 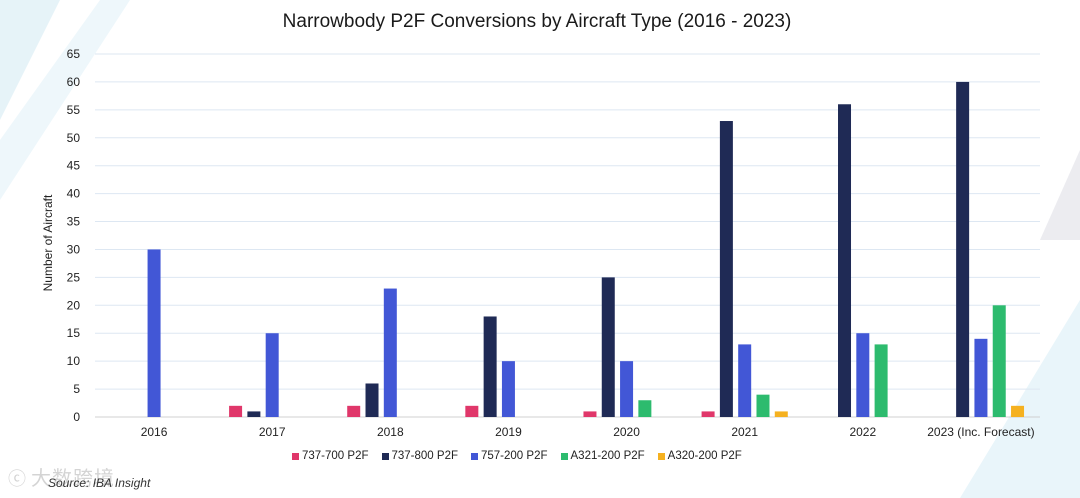 I want to click on legend-label: A320-200 P2F, so click(x=704, y=456).